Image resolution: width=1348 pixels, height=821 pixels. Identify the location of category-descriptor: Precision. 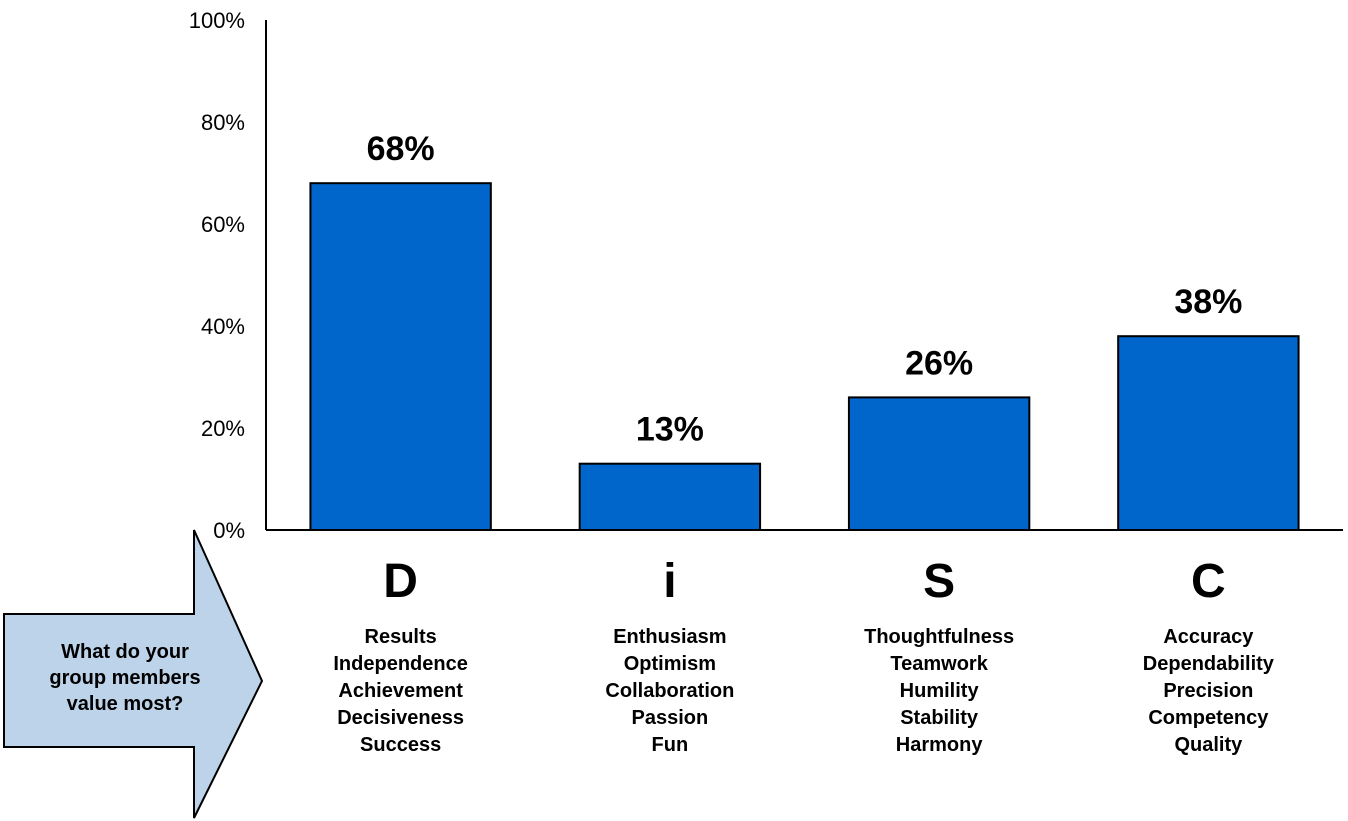
(1208, 691).